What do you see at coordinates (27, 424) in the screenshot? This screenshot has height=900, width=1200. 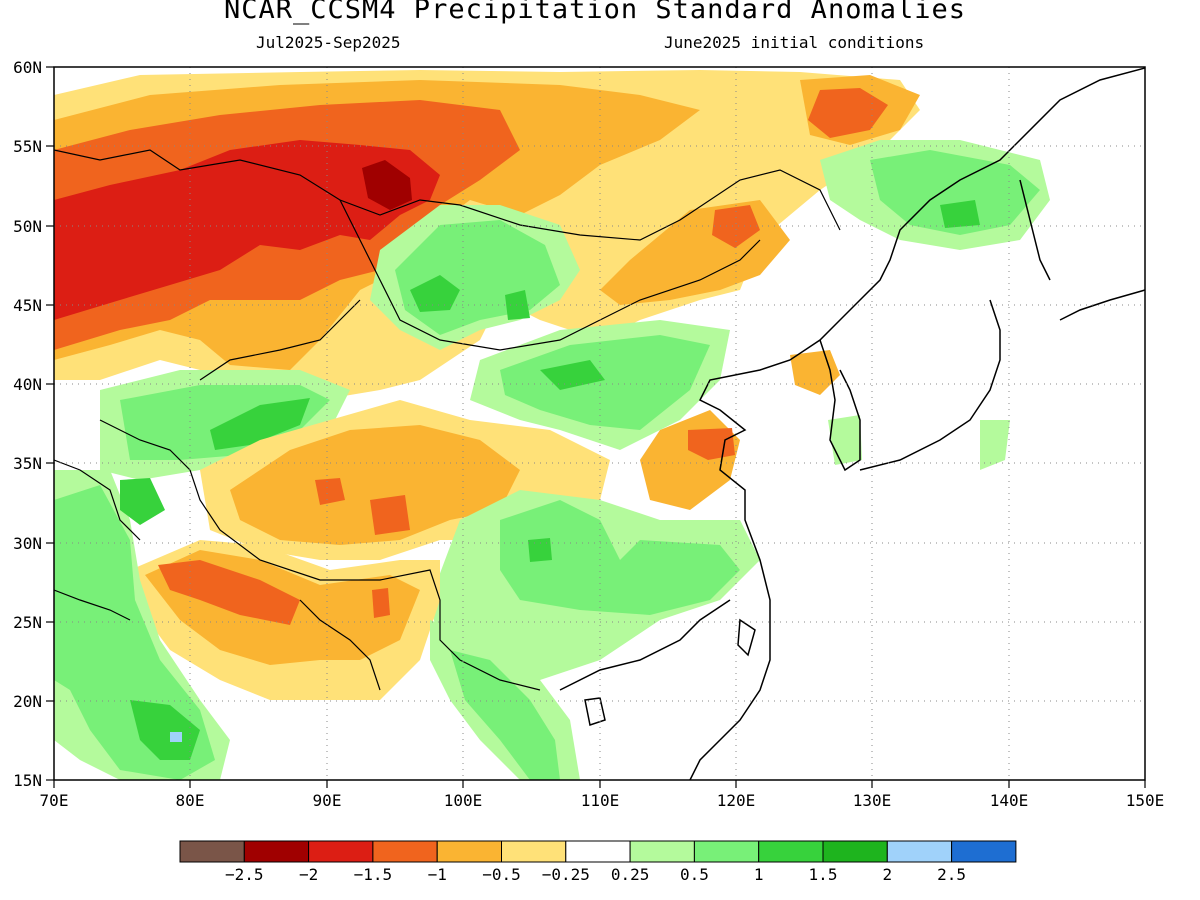 I see `y-axis-labels: 15N 20N 25N 30N 35N 40N 45N 50N 55N 60N` at bounding box center [27, 424].